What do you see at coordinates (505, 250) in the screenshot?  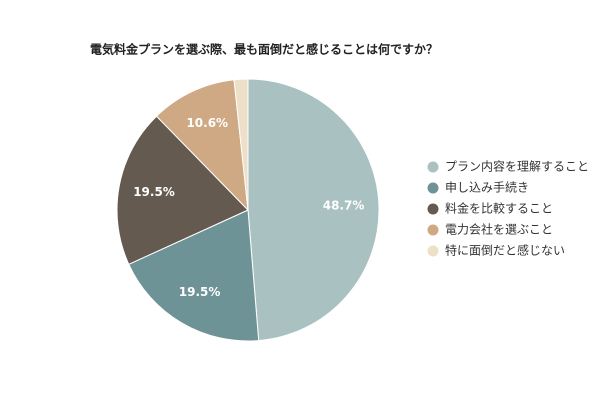 I see `legend-label: 特に面倒だと感じない` at bounding box center [505, 250].